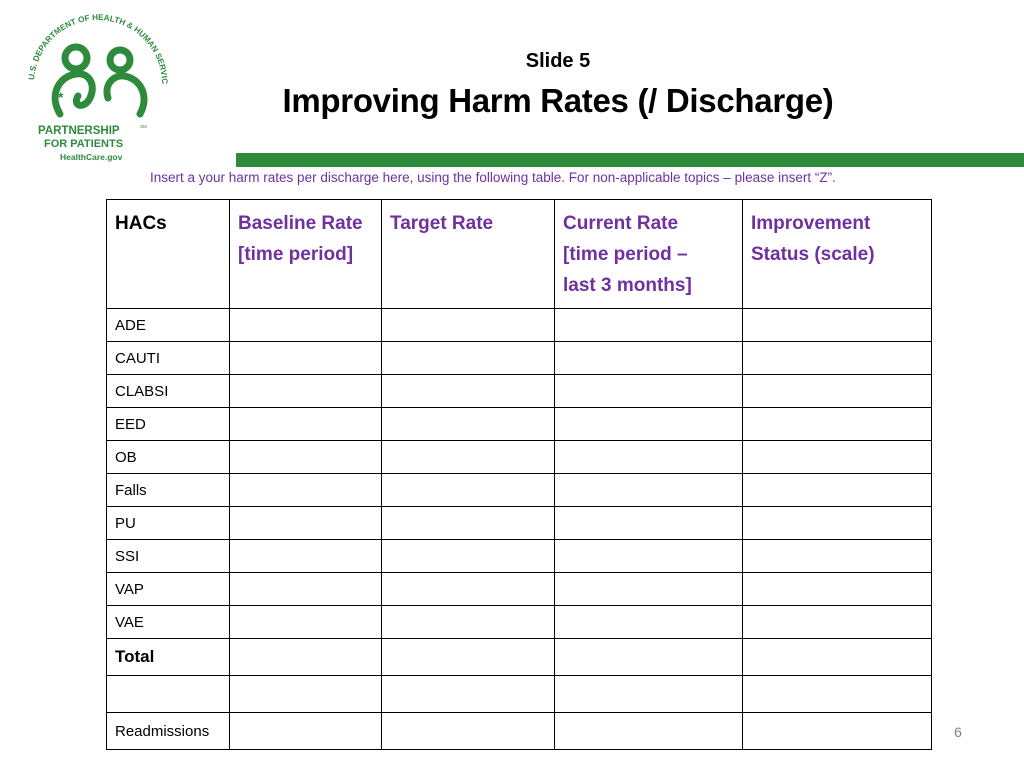  I want to click on table-row: ADE, so click(519, 325).